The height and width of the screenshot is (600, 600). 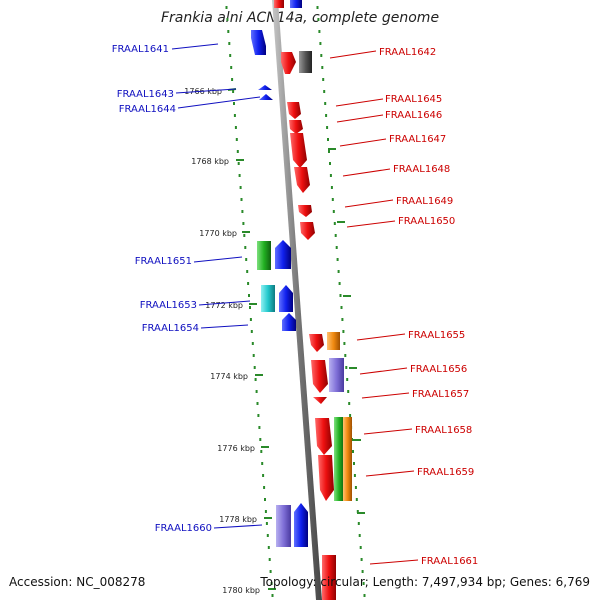 I want to click on gene-feature-fraal1661, so click(x=329, y=577).